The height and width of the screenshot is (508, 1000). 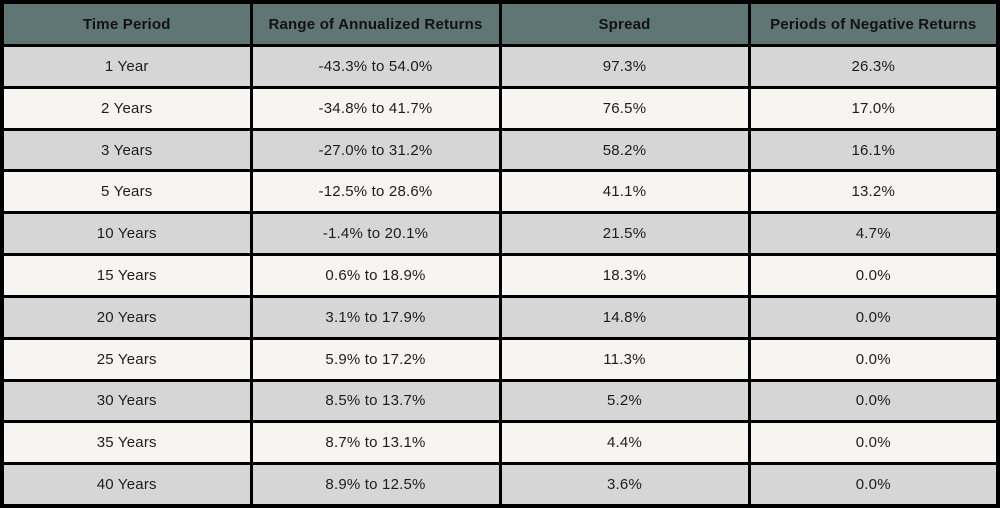 What do you see at coordinates (375, 23) in the screenshot?
I see `header-range-of-annualized-returns: Range of Annualized Returns` at bounding box center [375, 23].